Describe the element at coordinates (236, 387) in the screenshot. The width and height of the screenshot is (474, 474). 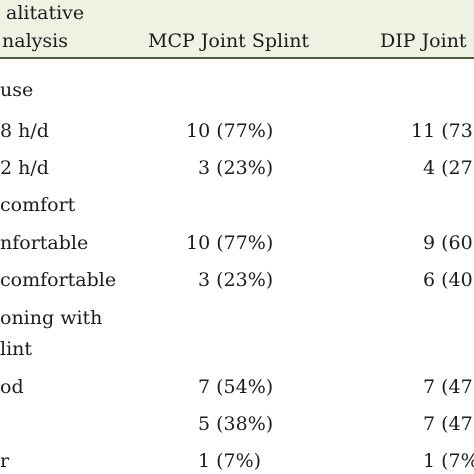
I see `mcp-value: 7 (54%)` at that location.